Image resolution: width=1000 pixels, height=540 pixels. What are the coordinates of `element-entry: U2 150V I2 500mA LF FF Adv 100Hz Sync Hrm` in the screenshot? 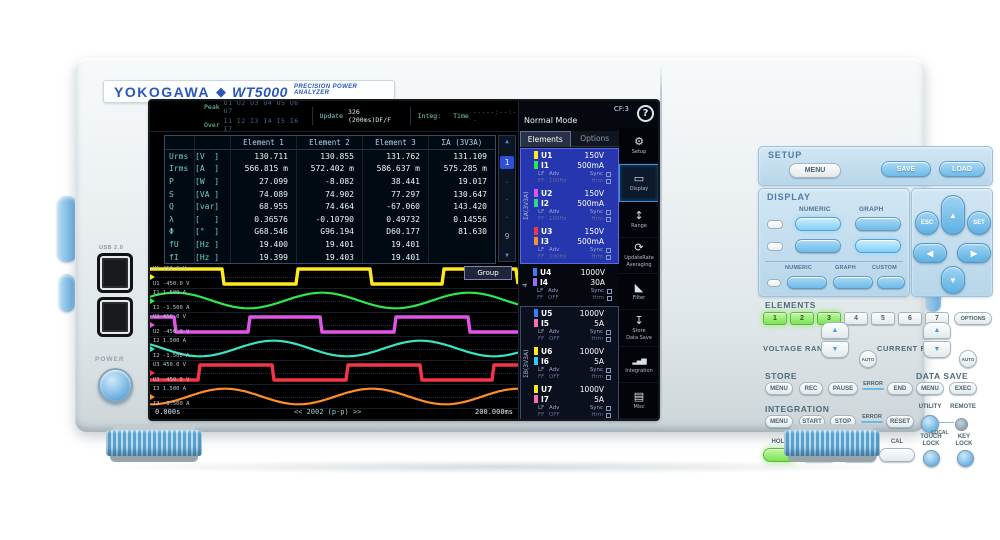 It's located at (575, 206).